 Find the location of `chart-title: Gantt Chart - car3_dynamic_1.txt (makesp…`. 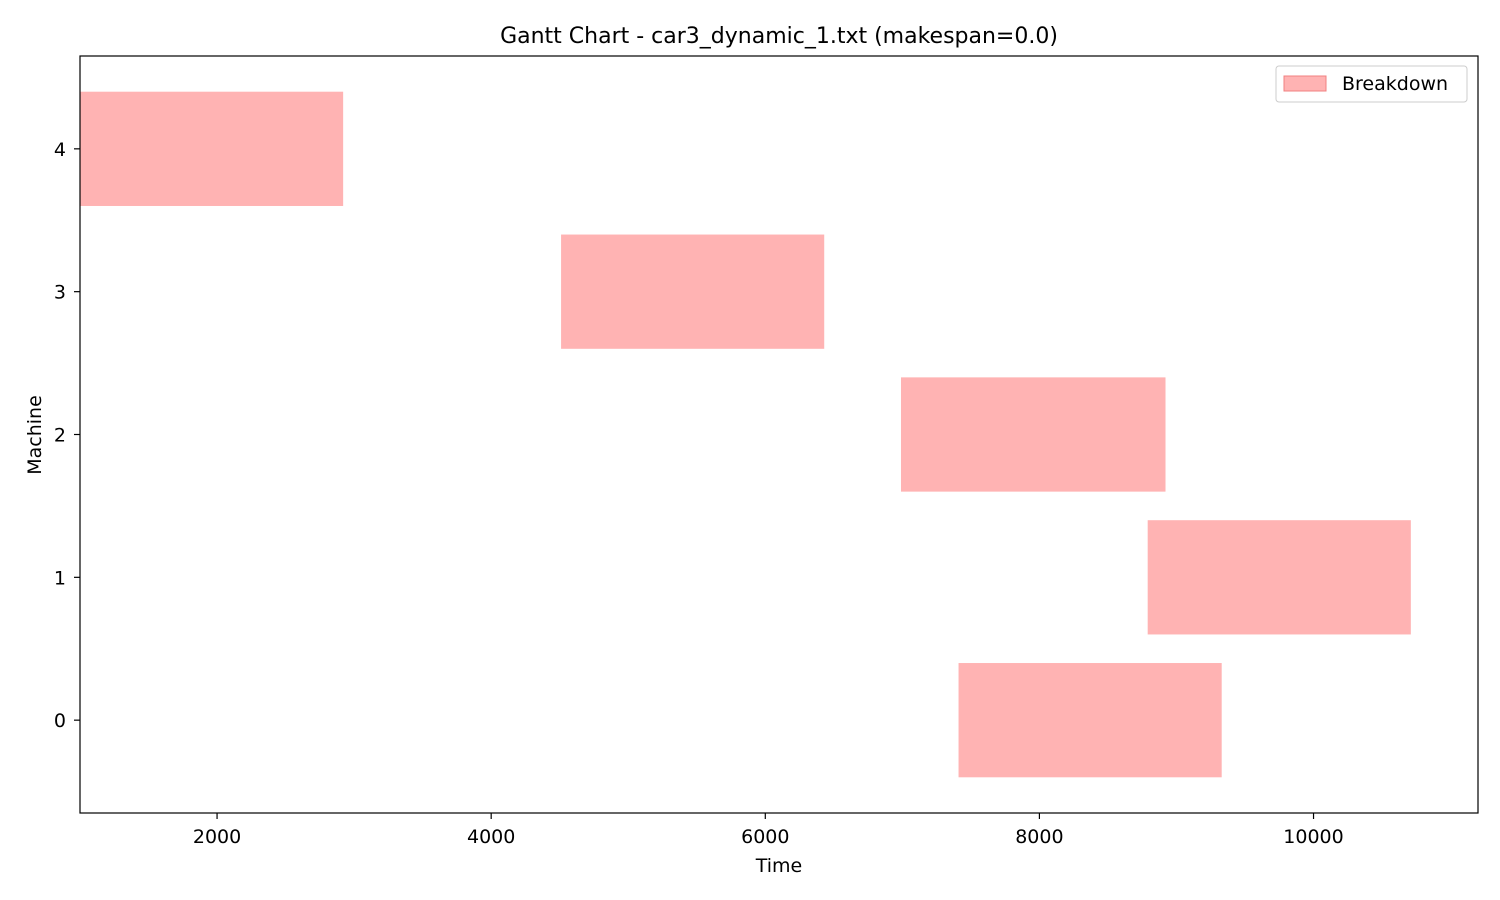

chart-title: Gantt Chart - car3_dynamic_1.txt (makesp… is located at coordinates (779, 36).